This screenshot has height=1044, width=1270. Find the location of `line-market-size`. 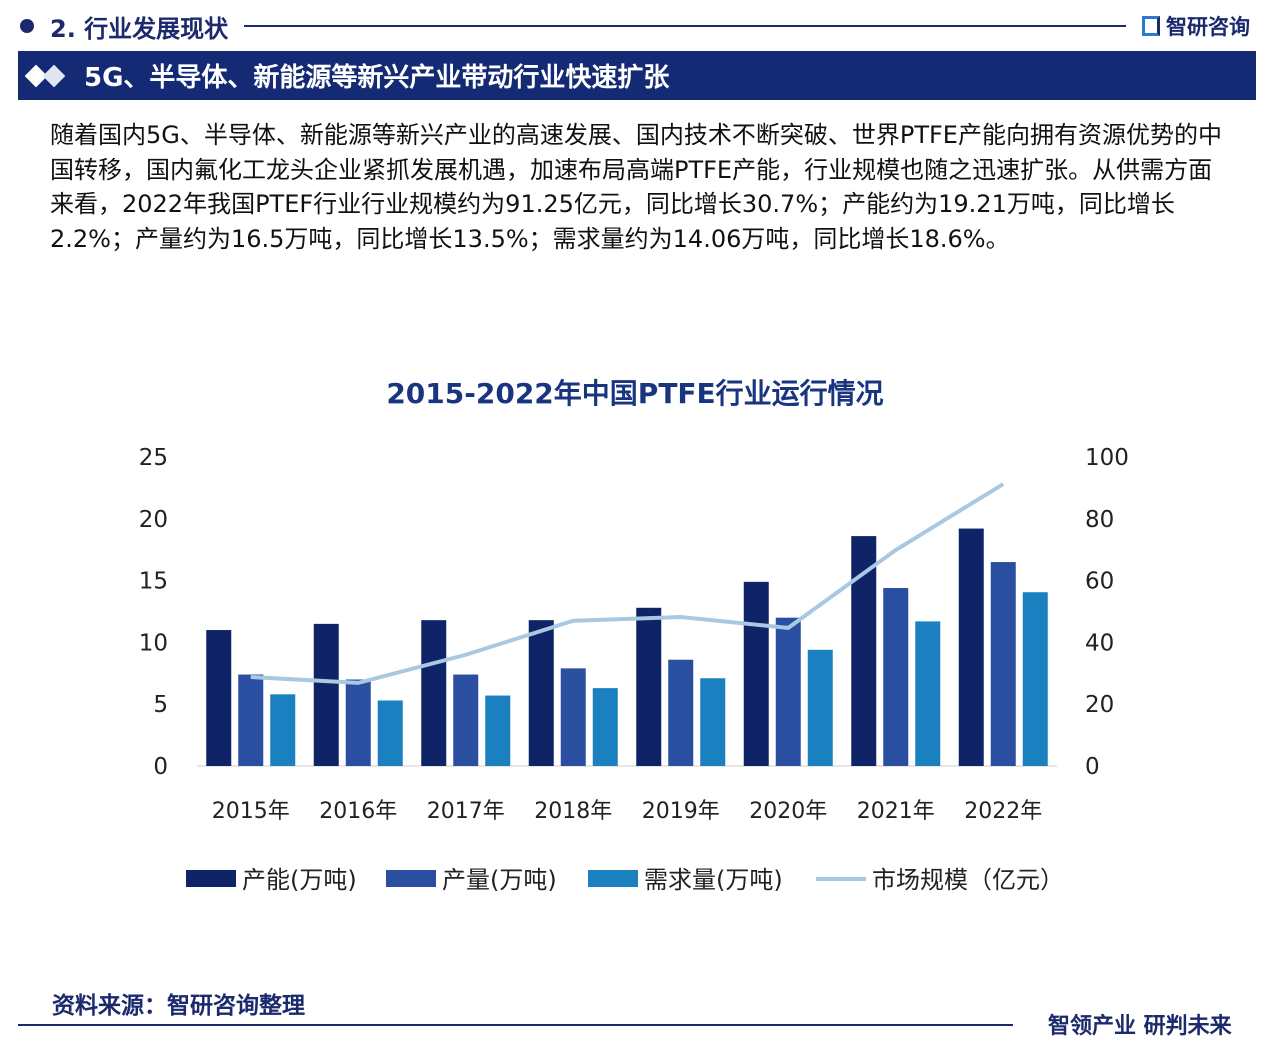

line-market-size is located at coordinates (627, 583).